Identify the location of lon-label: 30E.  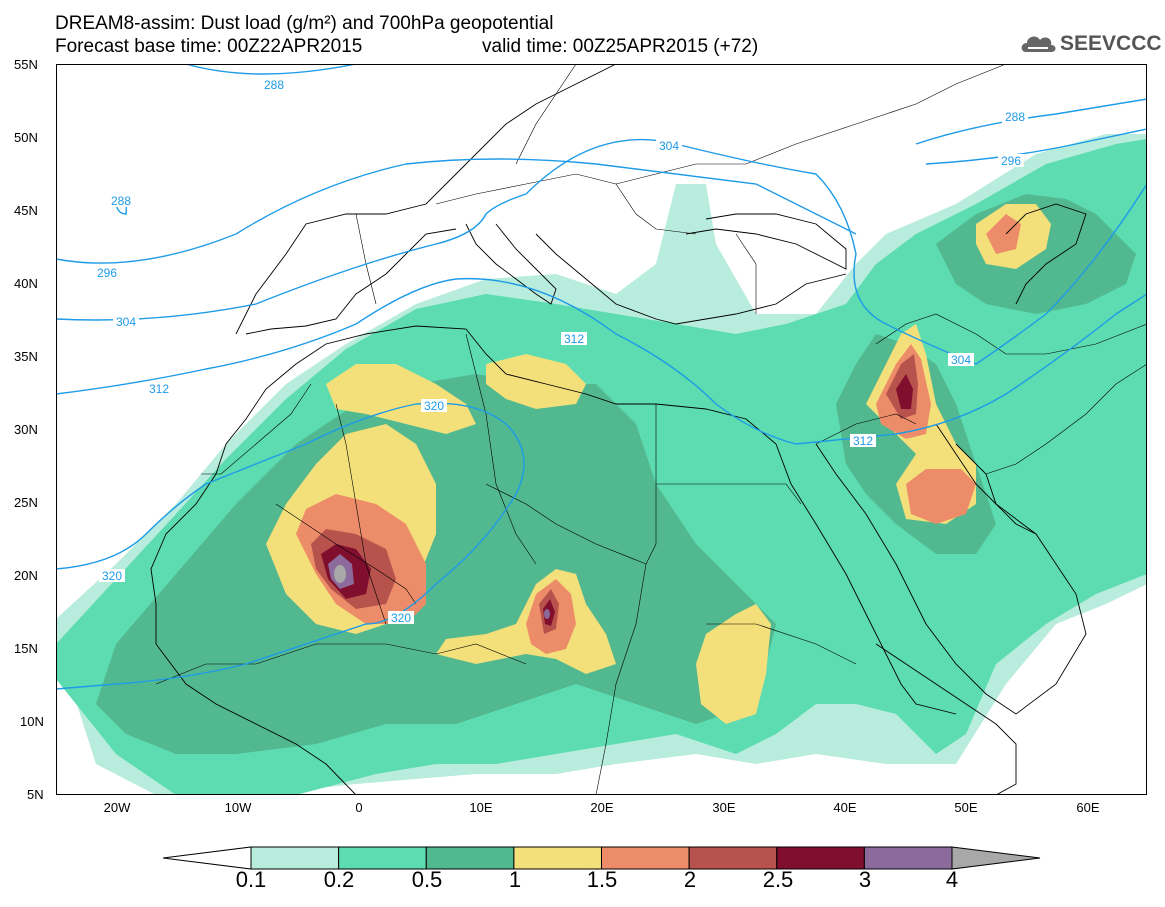
(724, 807).